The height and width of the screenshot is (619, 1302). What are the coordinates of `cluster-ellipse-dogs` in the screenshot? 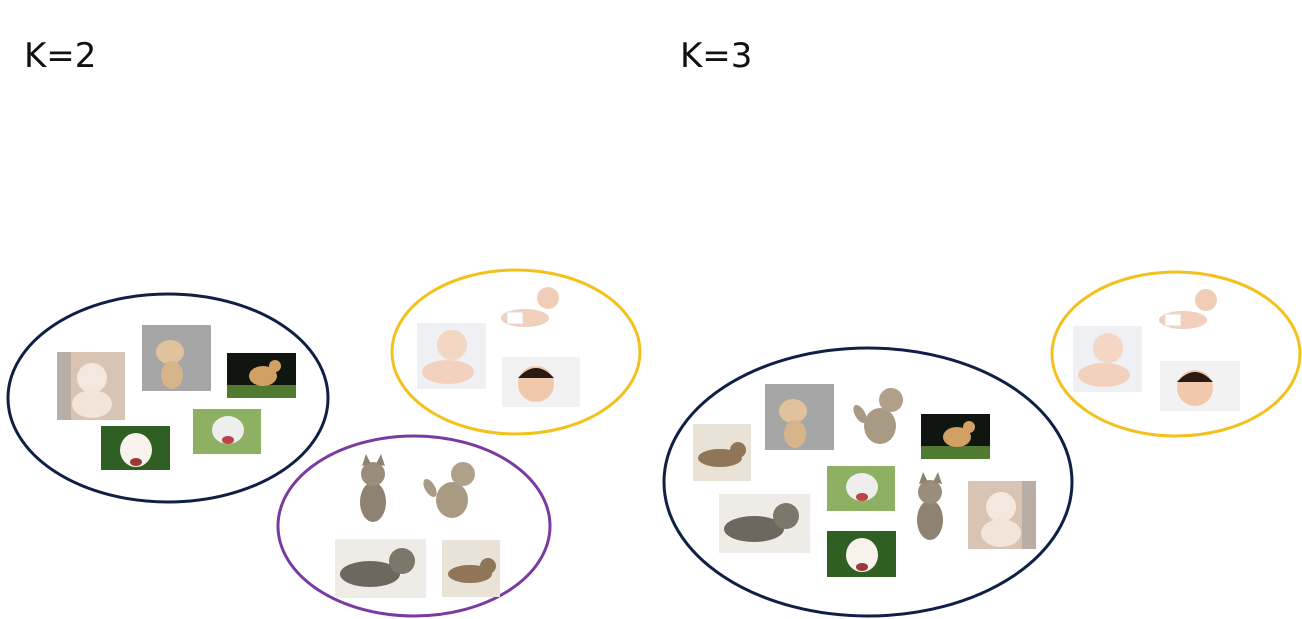 It's located at (168, 398).